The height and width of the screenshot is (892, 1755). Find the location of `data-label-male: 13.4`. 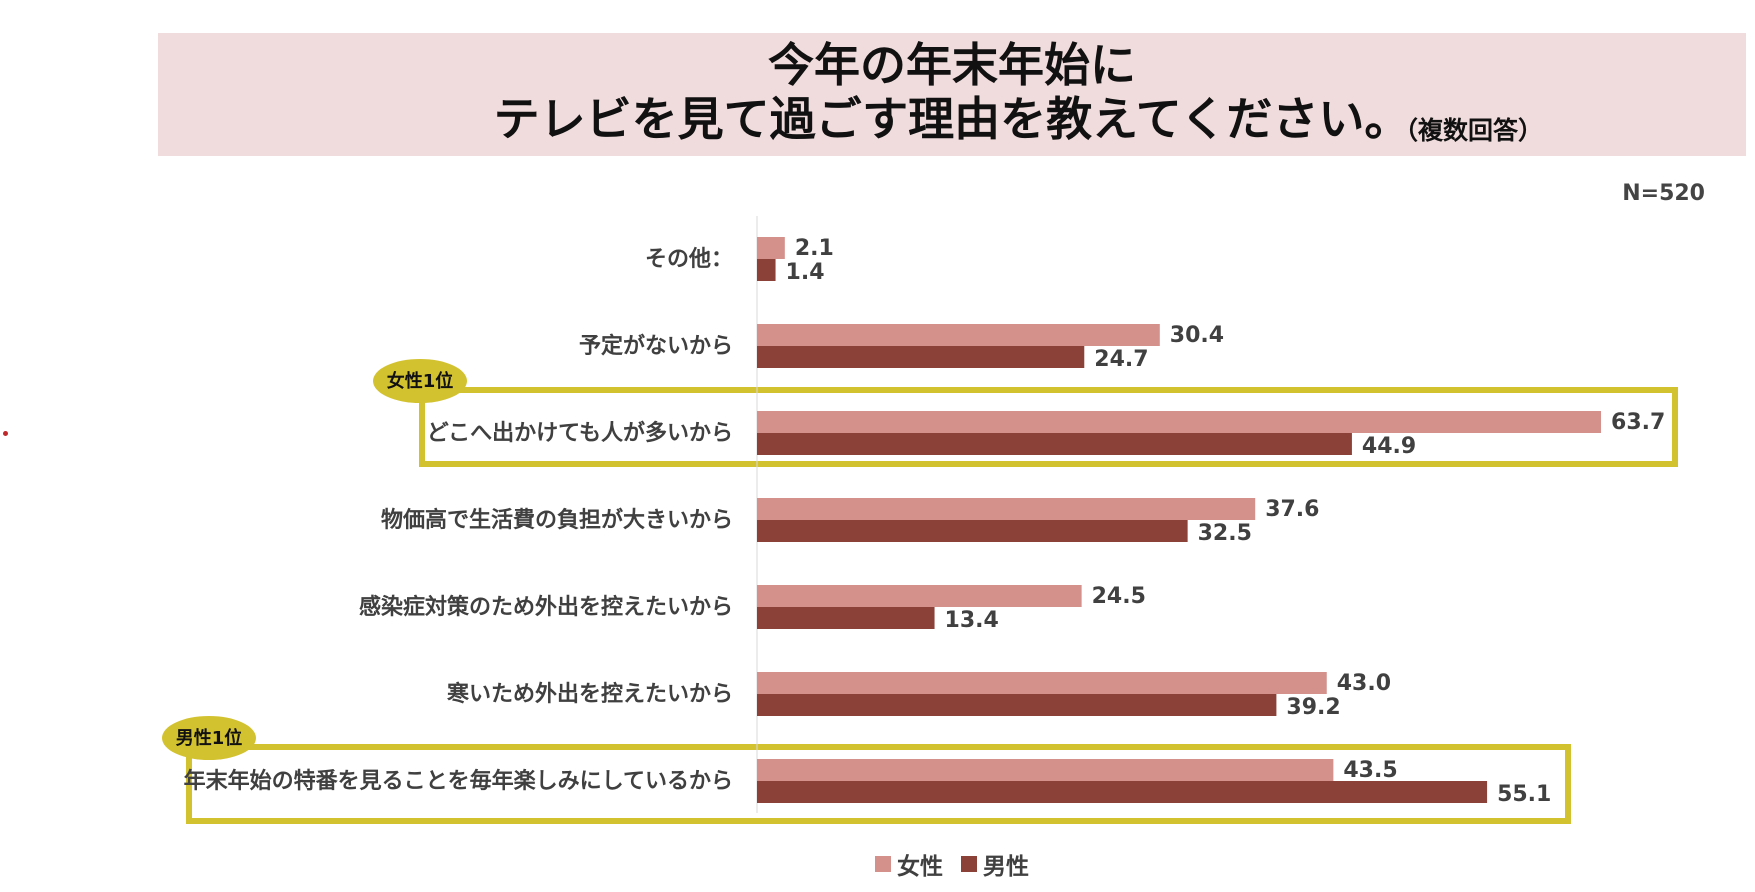

data-label-male: 13.4 is located at coordinates (972, 620).